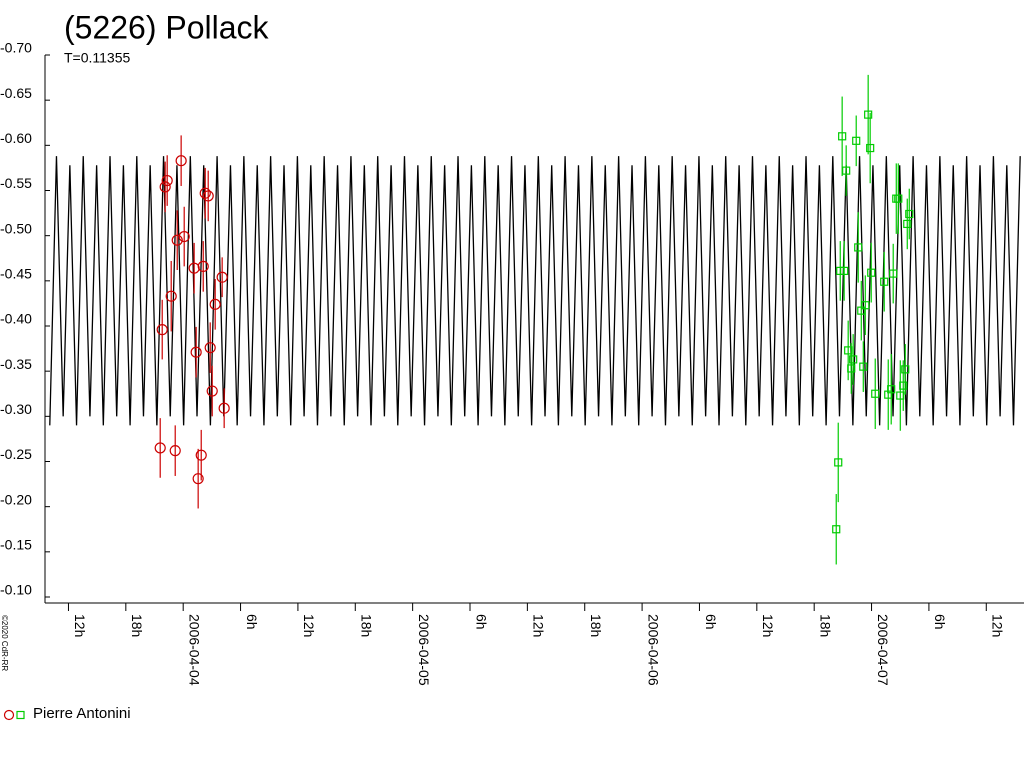 The image size is (1024, 773). What do you see at coordinates (97, 58) in the screenshot?
I see `chart-subtitle: T=0.11355` at bounding box center [97, 58].